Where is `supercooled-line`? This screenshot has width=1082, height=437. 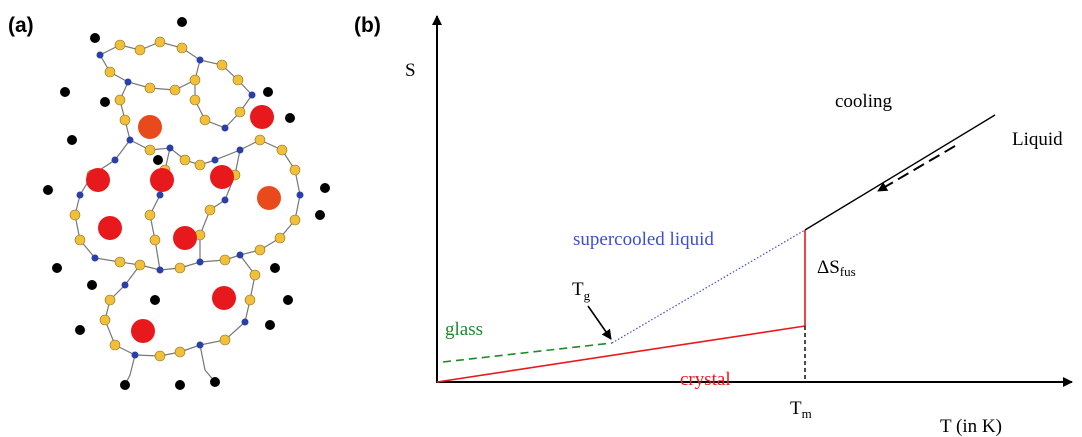
supercooled-line is located at coordinates (708, 286).